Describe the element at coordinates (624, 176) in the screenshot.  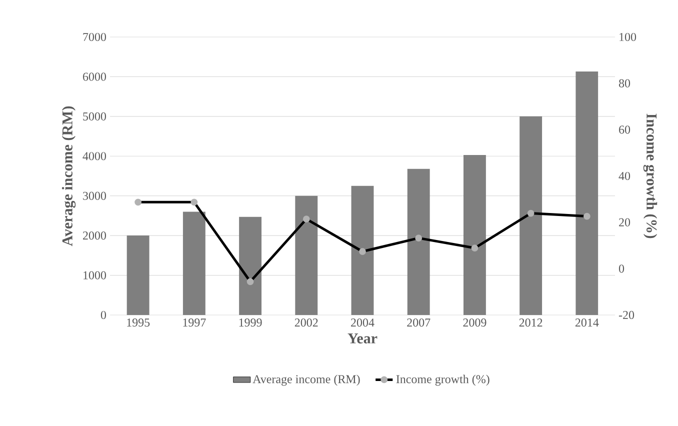
I see `y2-tick-label: 40` at that location.